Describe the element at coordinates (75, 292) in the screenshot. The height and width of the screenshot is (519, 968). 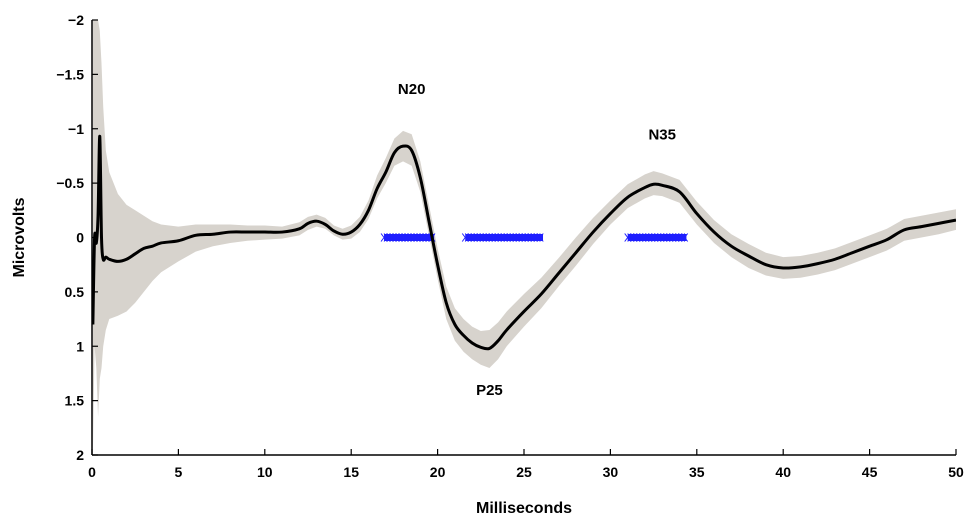
I see `y-tick-label: 0.5` at that location.